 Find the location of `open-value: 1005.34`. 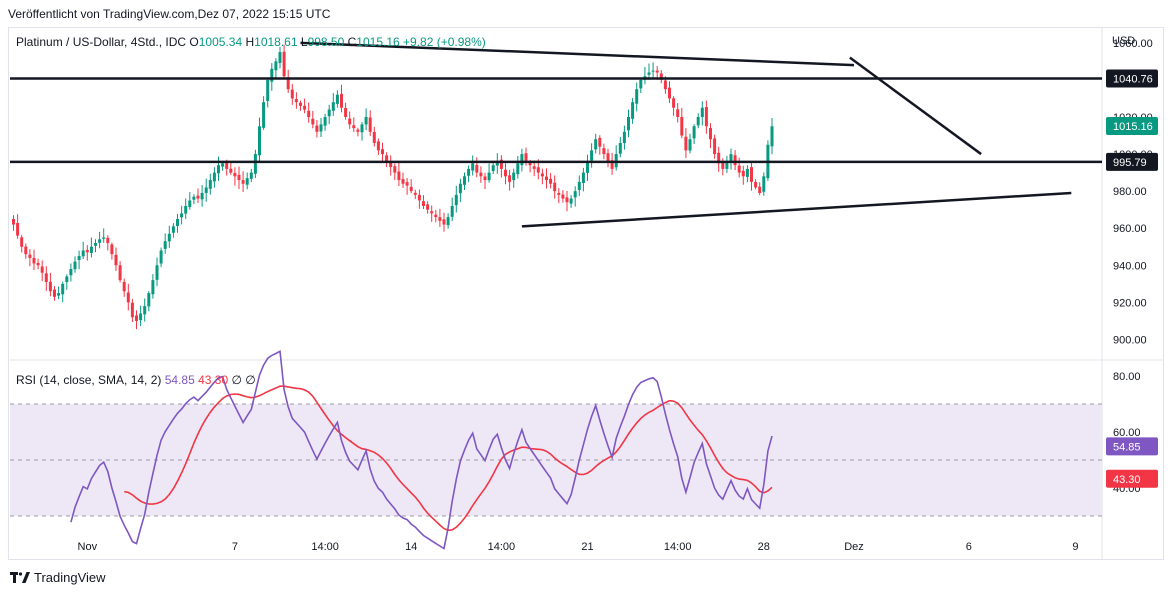

open-value: 1005.34 is located at coordinates (220, 42).